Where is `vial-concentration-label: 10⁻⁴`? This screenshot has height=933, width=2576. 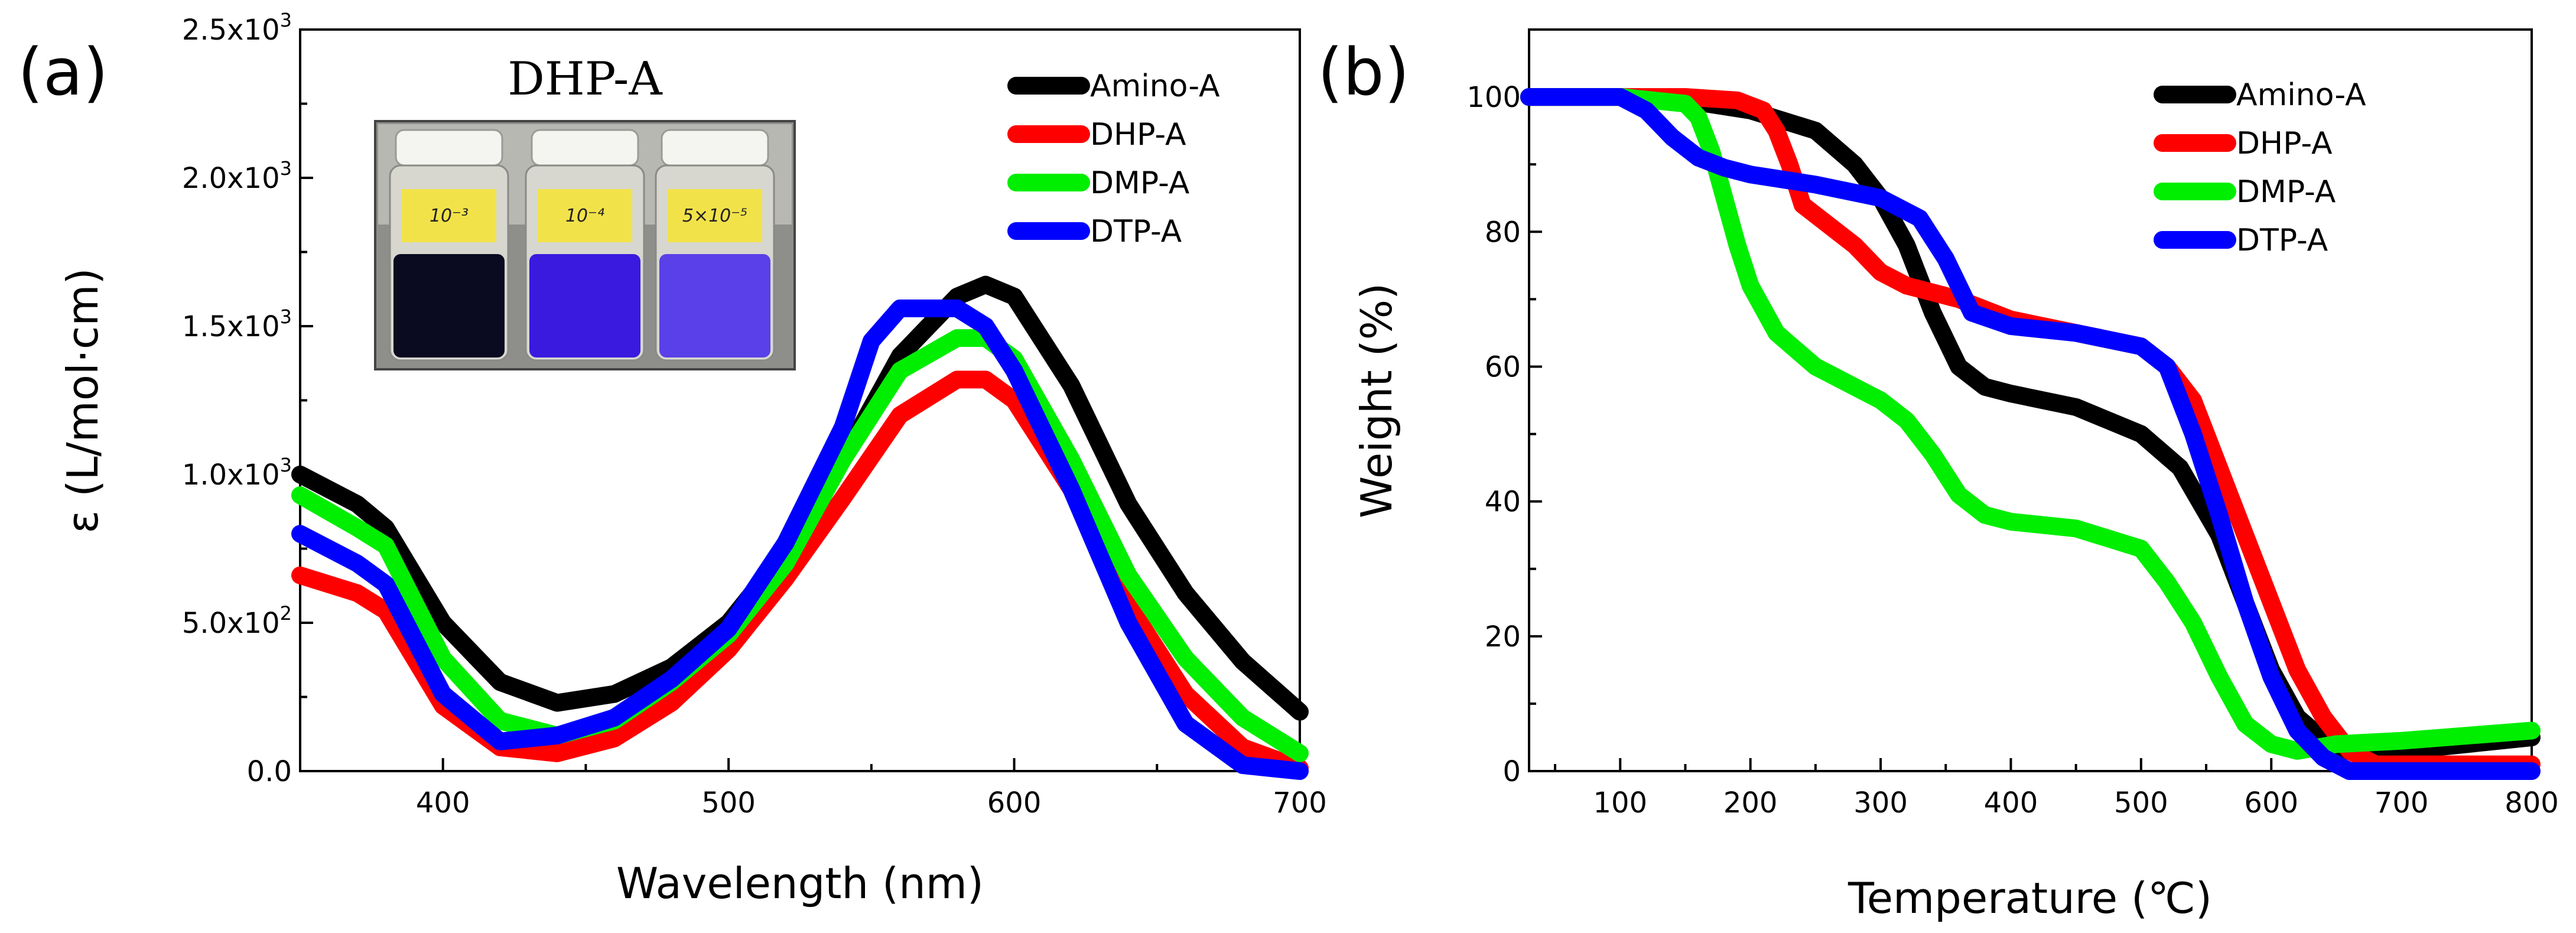 vial-concentration-label: 10⁻⁴ is located at coordinates (585, 216).